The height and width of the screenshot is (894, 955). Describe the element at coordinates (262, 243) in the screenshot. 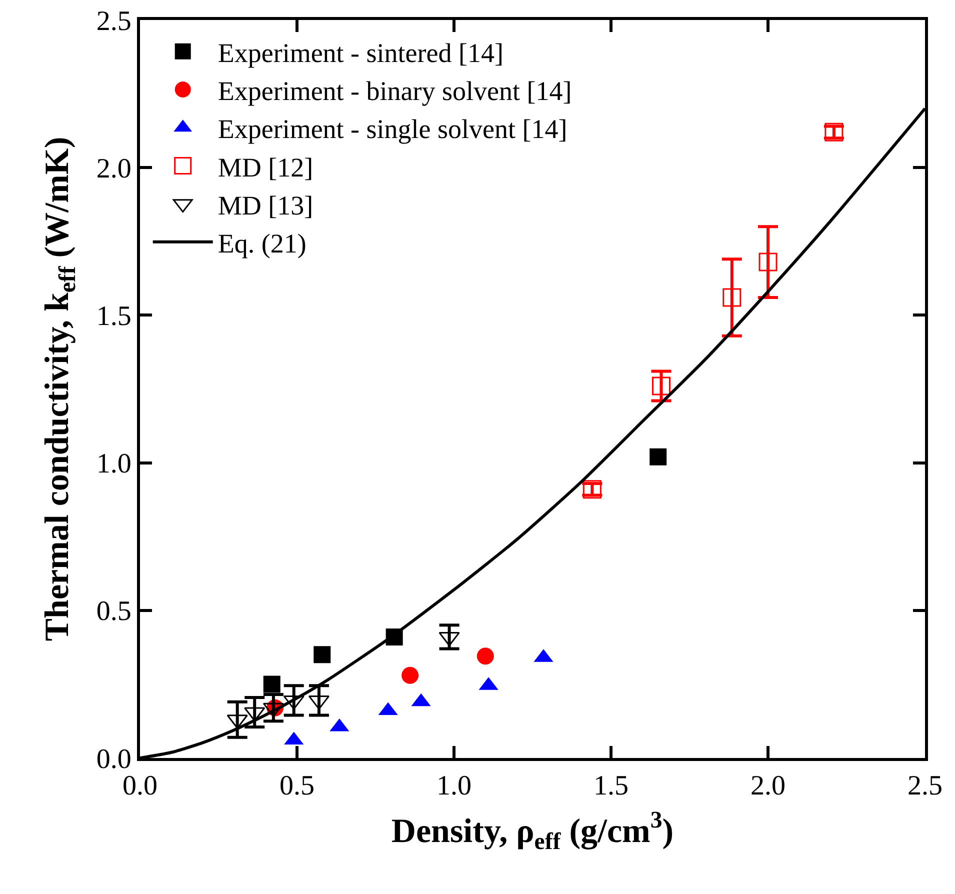

I see `legend-label: Eq. (21)` at that location.